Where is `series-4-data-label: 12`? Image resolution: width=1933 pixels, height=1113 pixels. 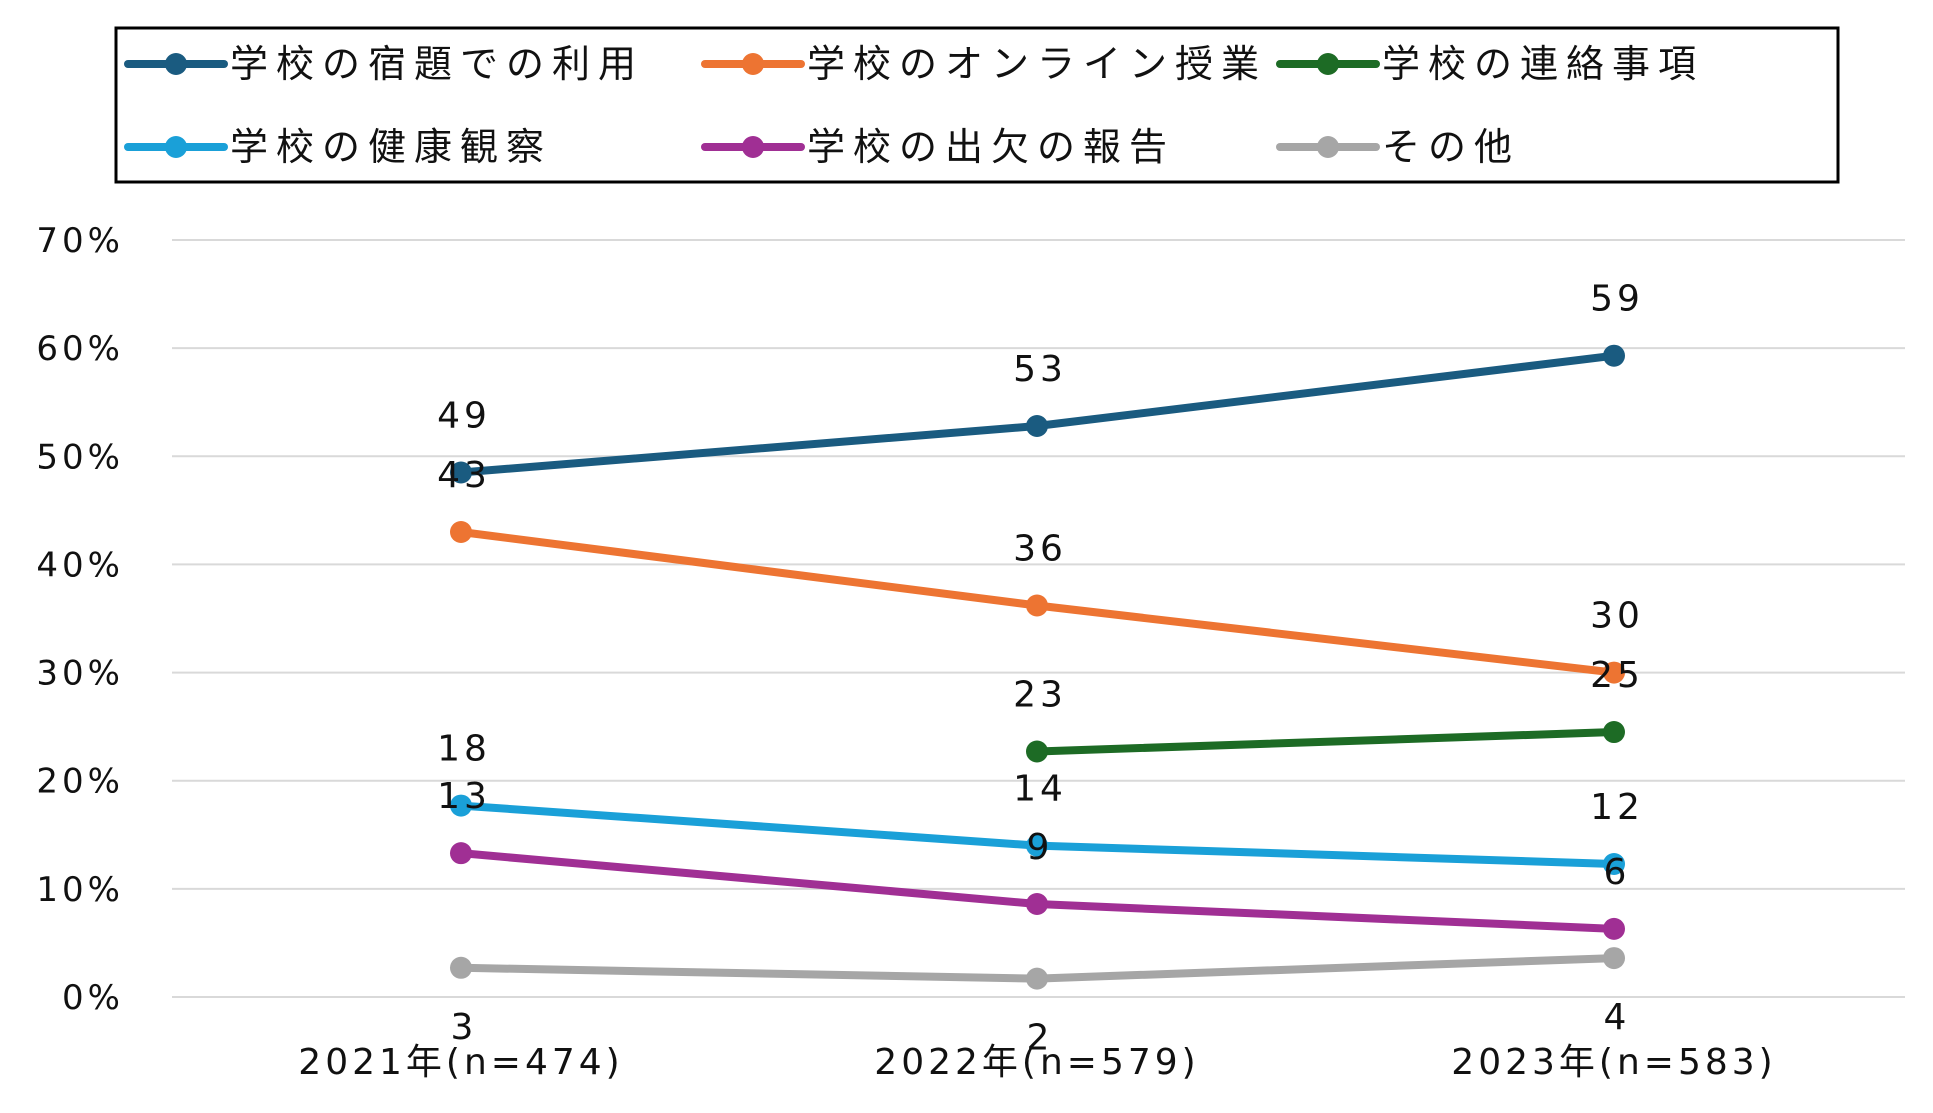
series-4-data-label: 12 is located at coordinates (1617, 807).